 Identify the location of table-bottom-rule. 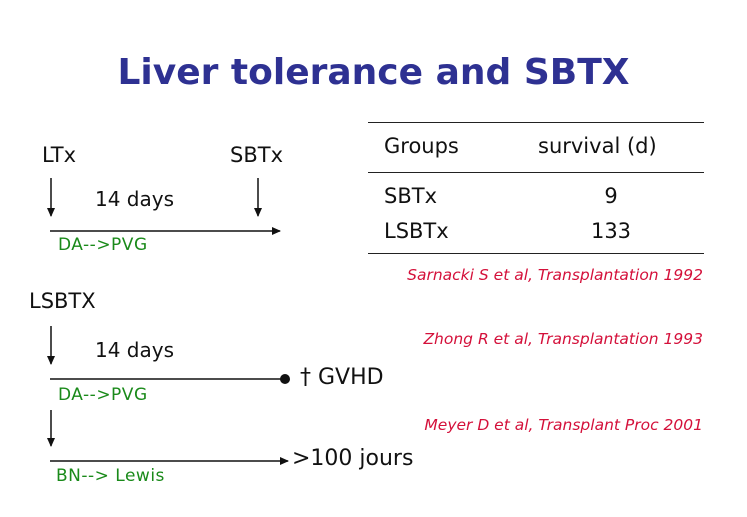
(536, 253).